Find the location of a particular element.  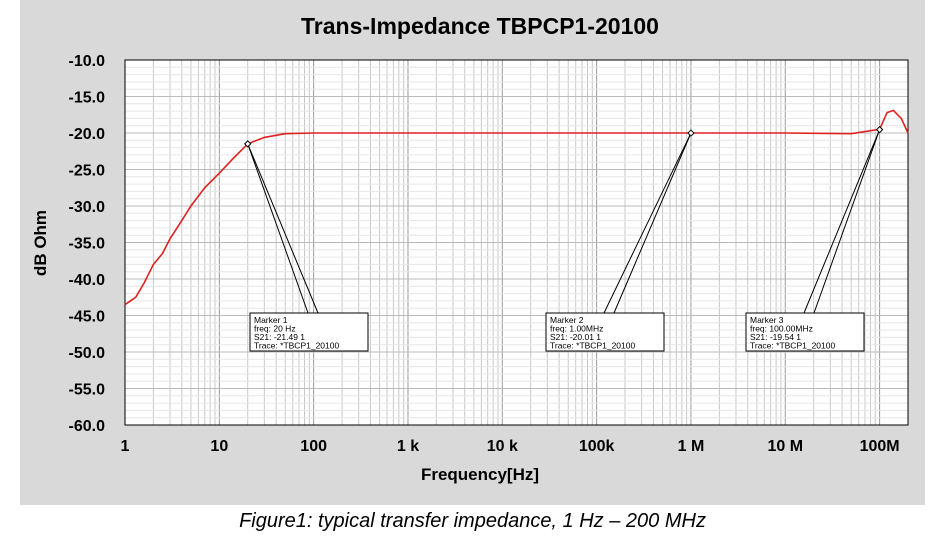

x-tick-label: 100k is located at coordinates (597, 446).